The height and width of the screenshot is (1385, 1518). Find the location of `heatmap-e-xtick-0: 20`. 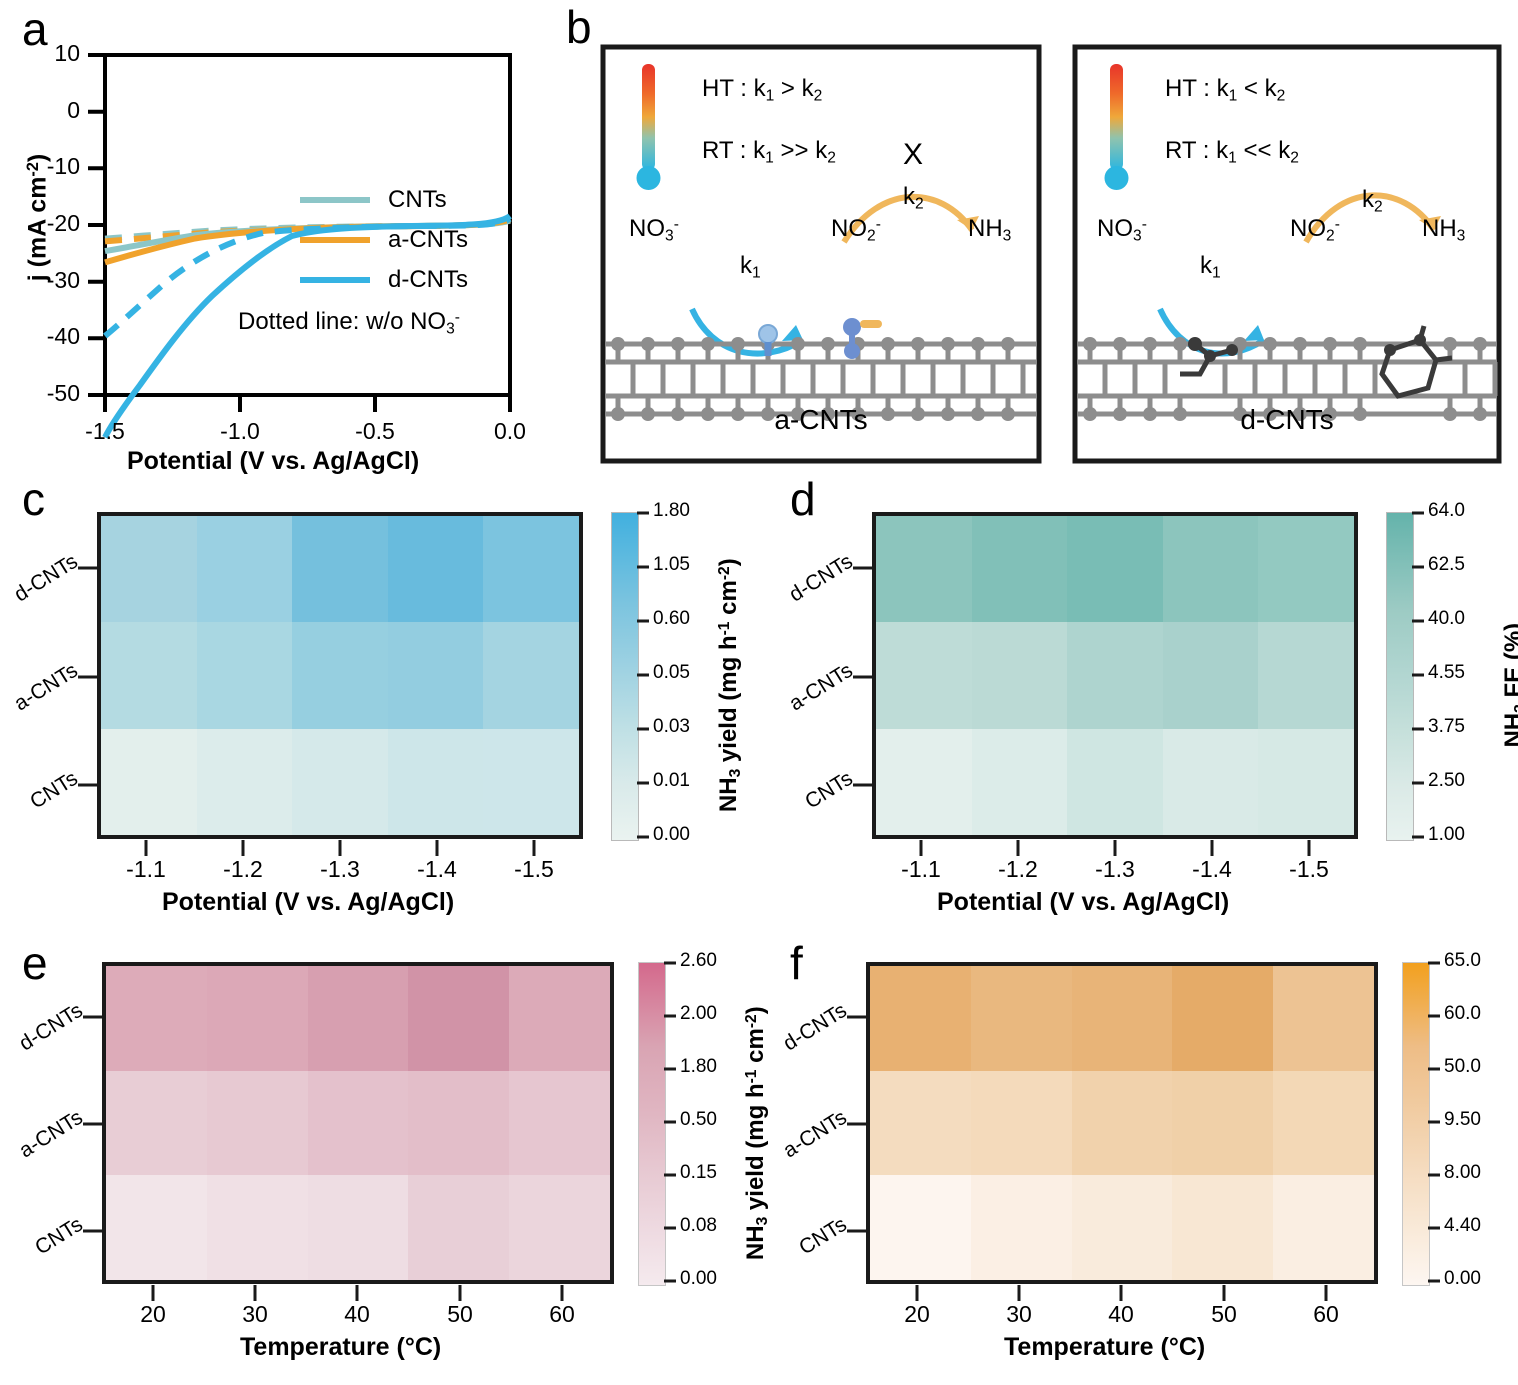

heatmap-e-xtick-0: 20 is located at coordinates (153, 1314).